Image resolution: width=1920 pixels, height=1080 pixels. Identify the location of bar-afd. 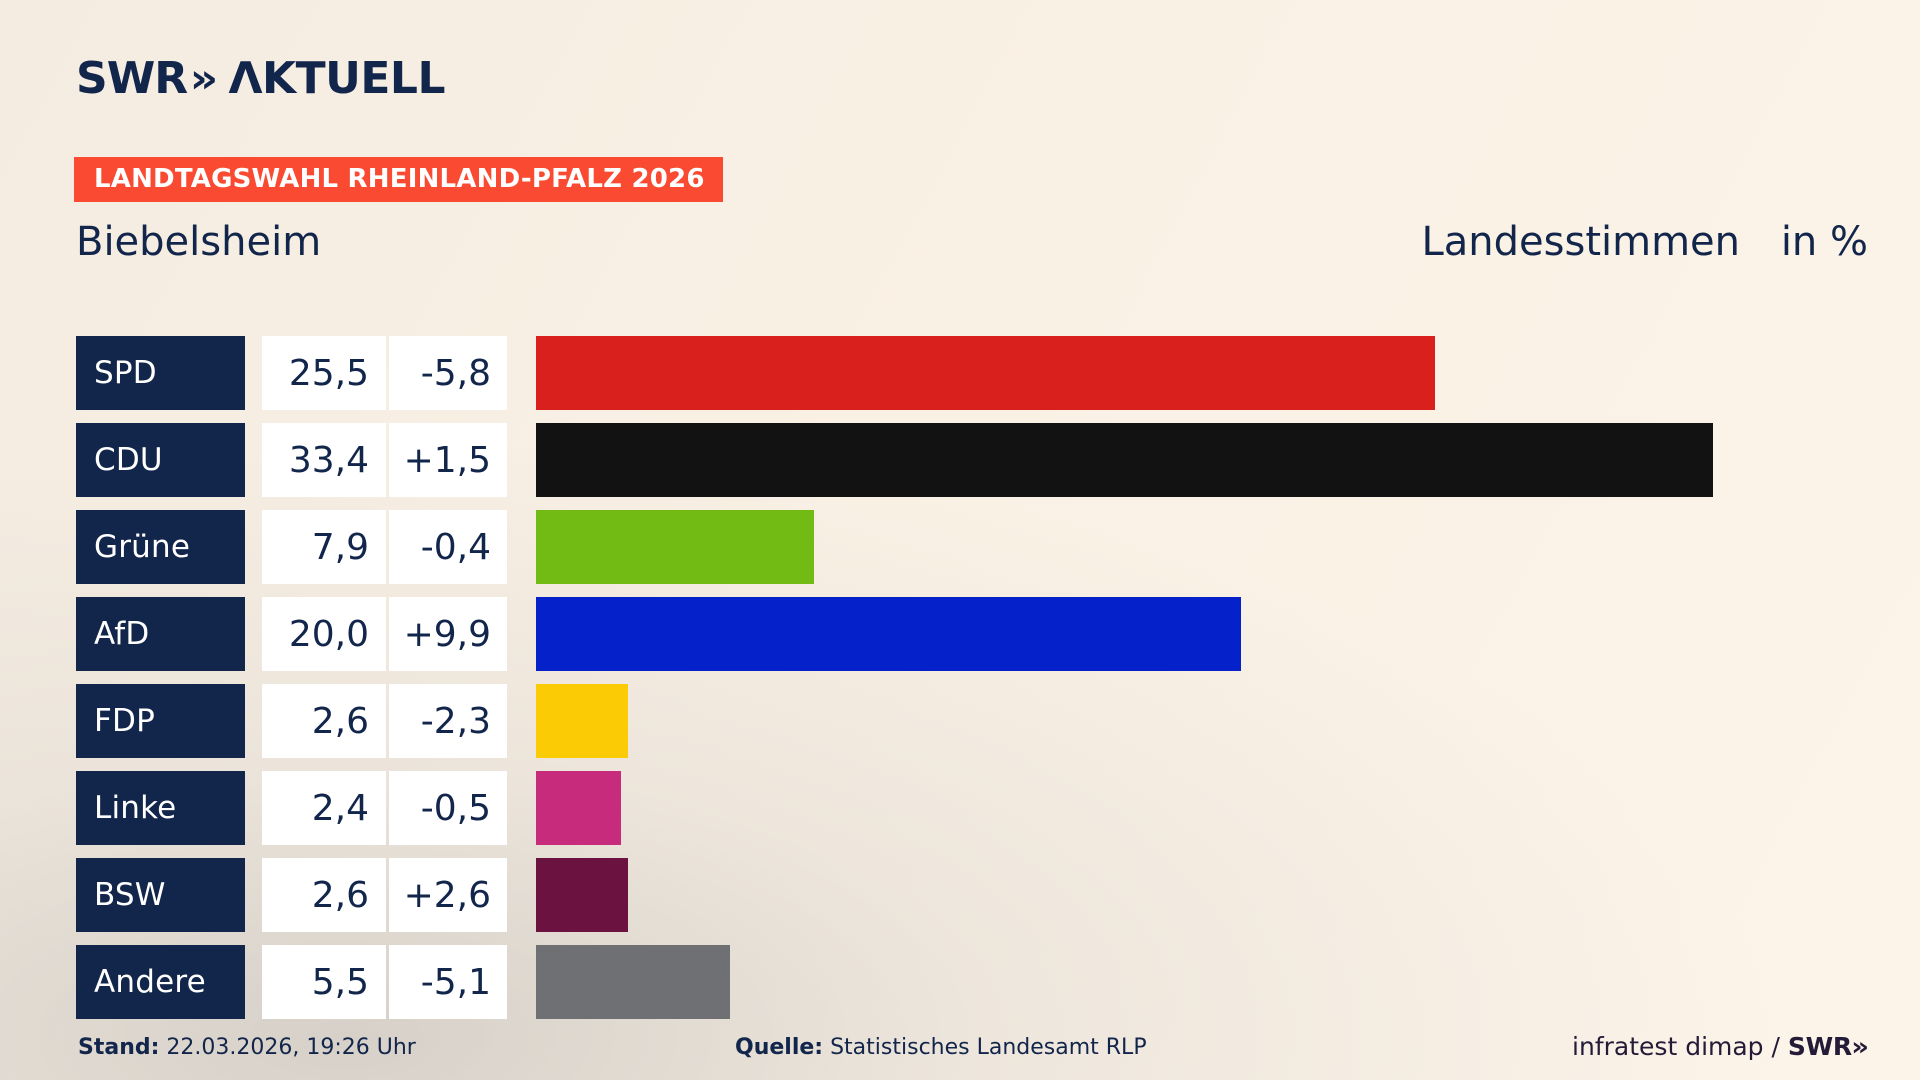
(888, 634).